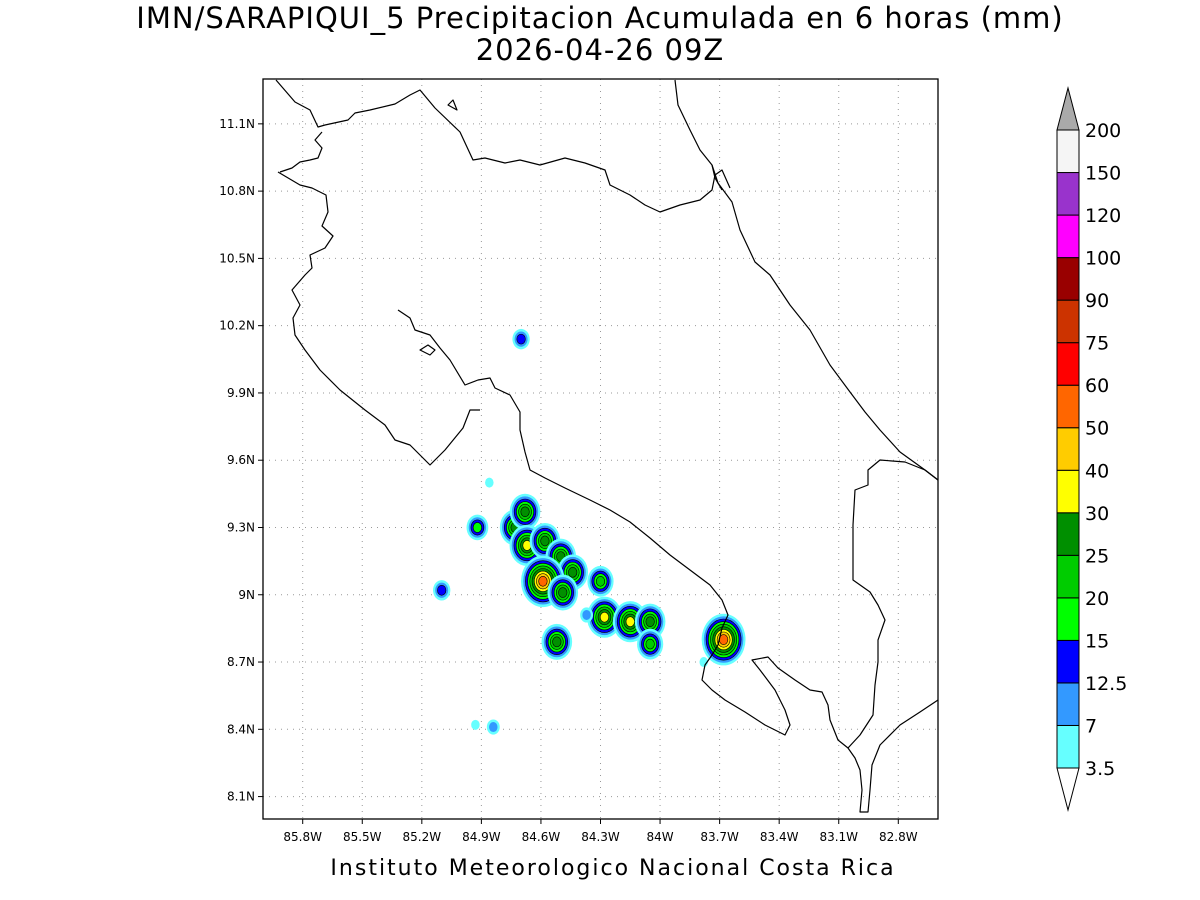 The width and height of the screenshot is (1200, 900). I want to click on legend-label: 90, so click(1097, 301).